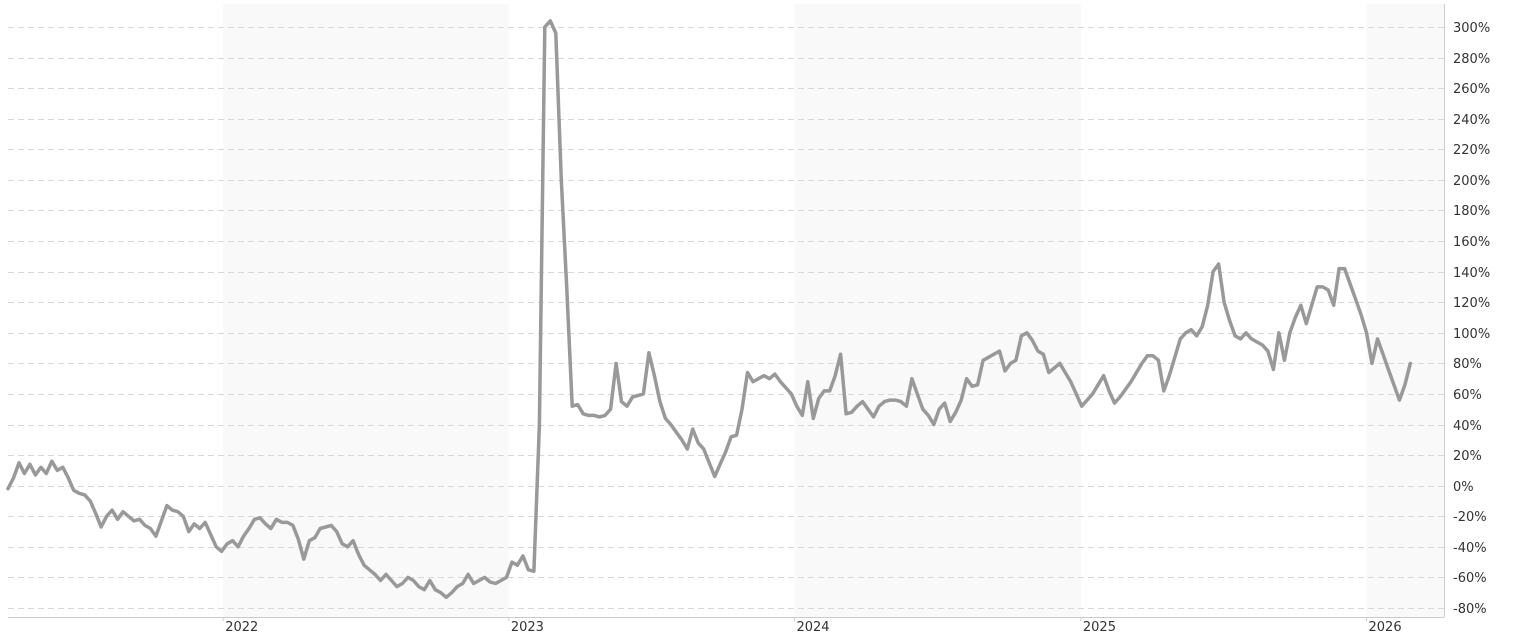  What do you see at coordinates (1385, 627) in the screenshot?
I see `x-tick-label-2026: 2026` at bounding box center [1385, 627].